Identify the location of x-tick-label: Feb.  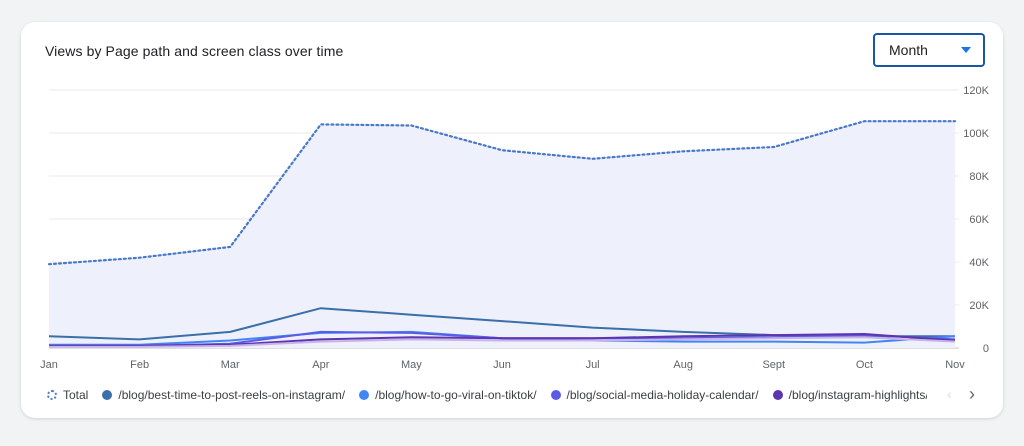
(139, 365).